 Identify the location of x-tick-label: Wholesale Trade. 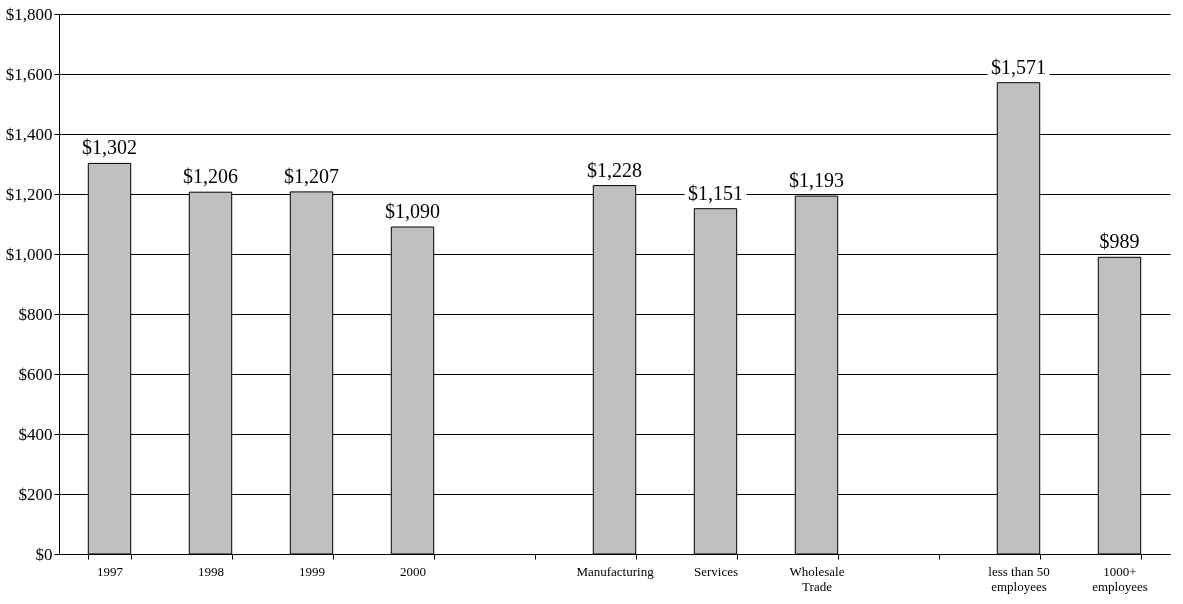
(817, 578).